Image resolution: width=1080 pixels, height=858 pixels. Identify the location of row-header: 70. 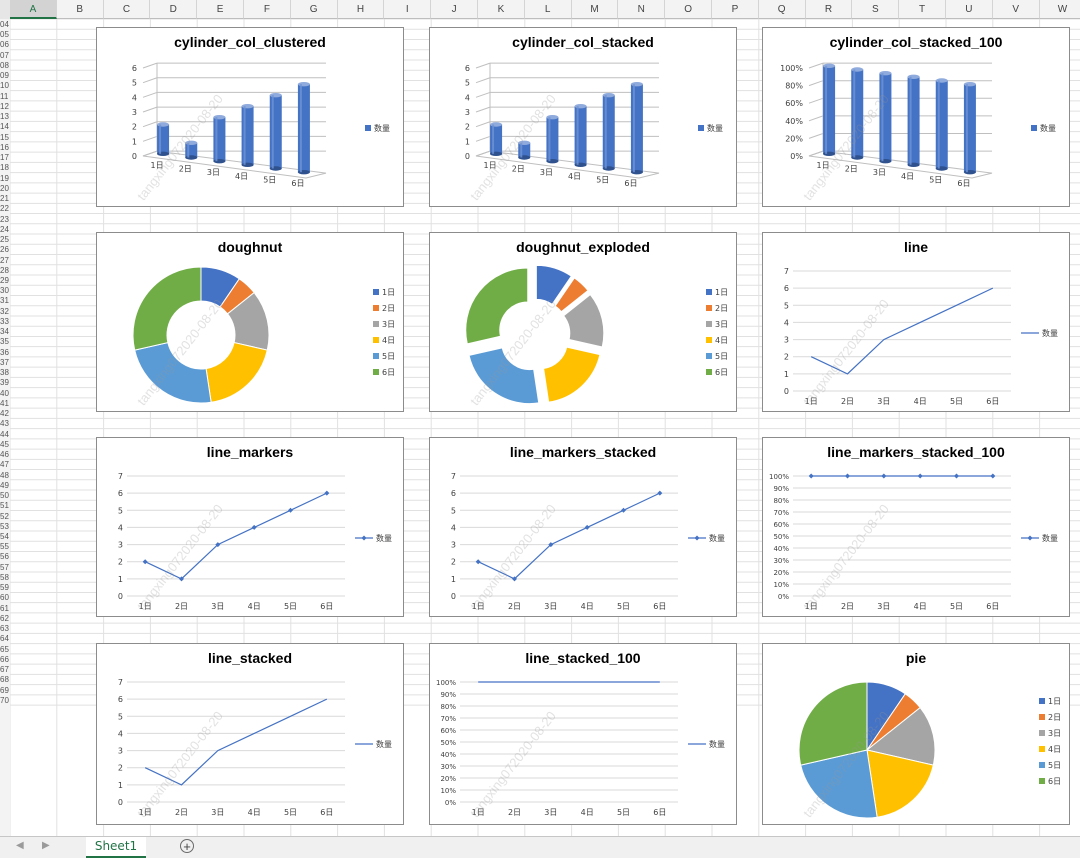
(5, 700).